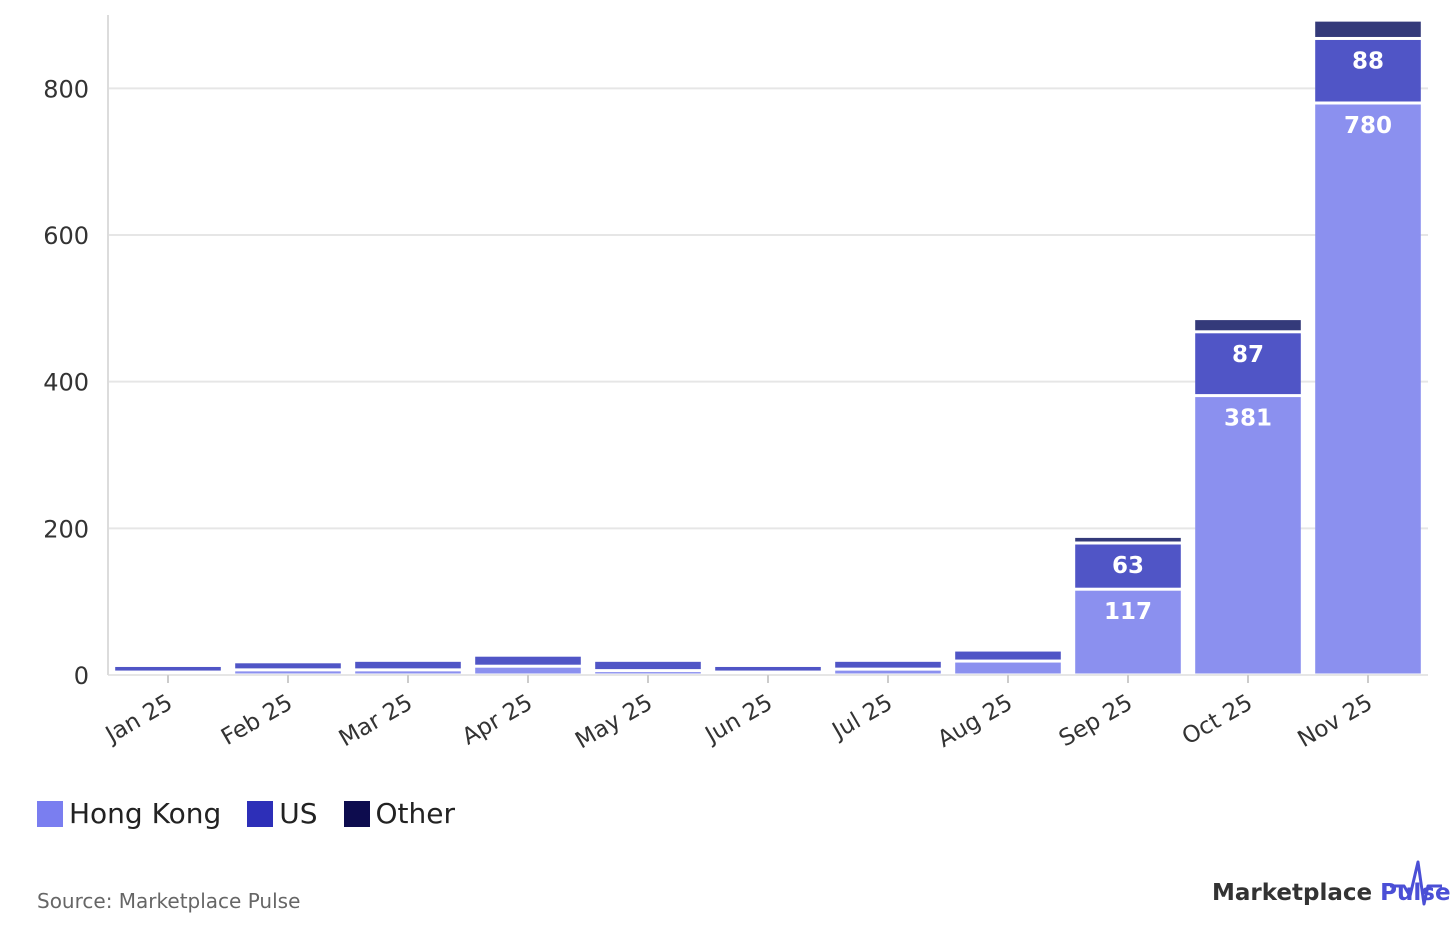 Image resolution: width=1456 pixels, height=925 pixels. Describe the element at coordinates (1415, 893) in the screenshot. I see `brand-name-accent: Pulse` at that location.